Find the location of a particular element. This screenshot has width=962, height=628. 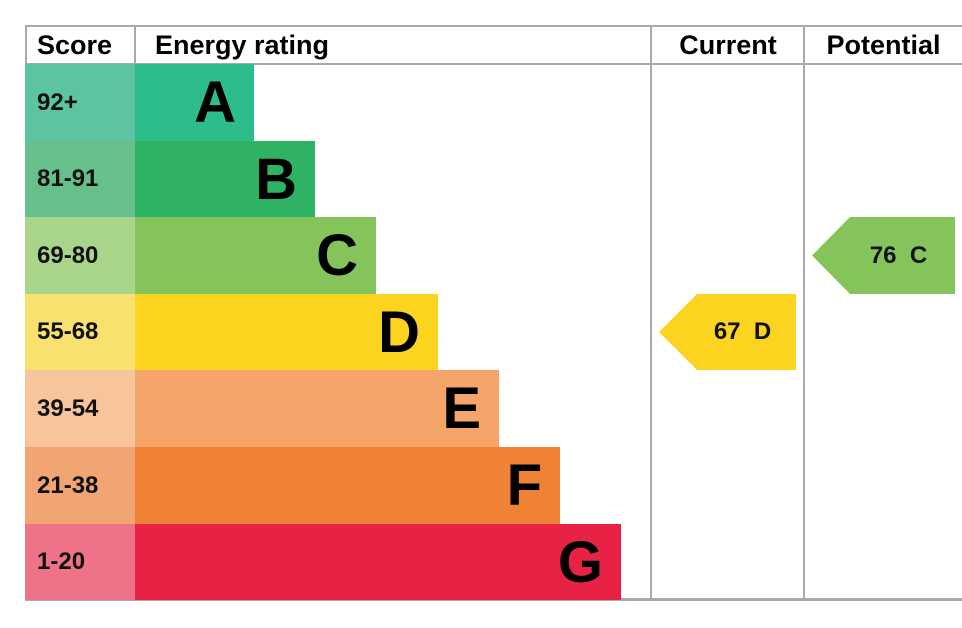

current-column-divider is located at coordinates (651, 313).